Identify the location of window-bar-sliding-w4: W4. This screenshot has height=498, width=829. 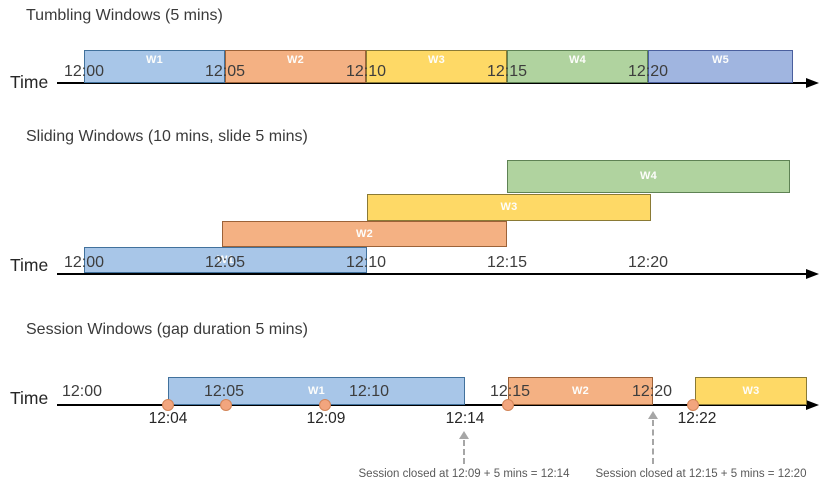
(648, 176).